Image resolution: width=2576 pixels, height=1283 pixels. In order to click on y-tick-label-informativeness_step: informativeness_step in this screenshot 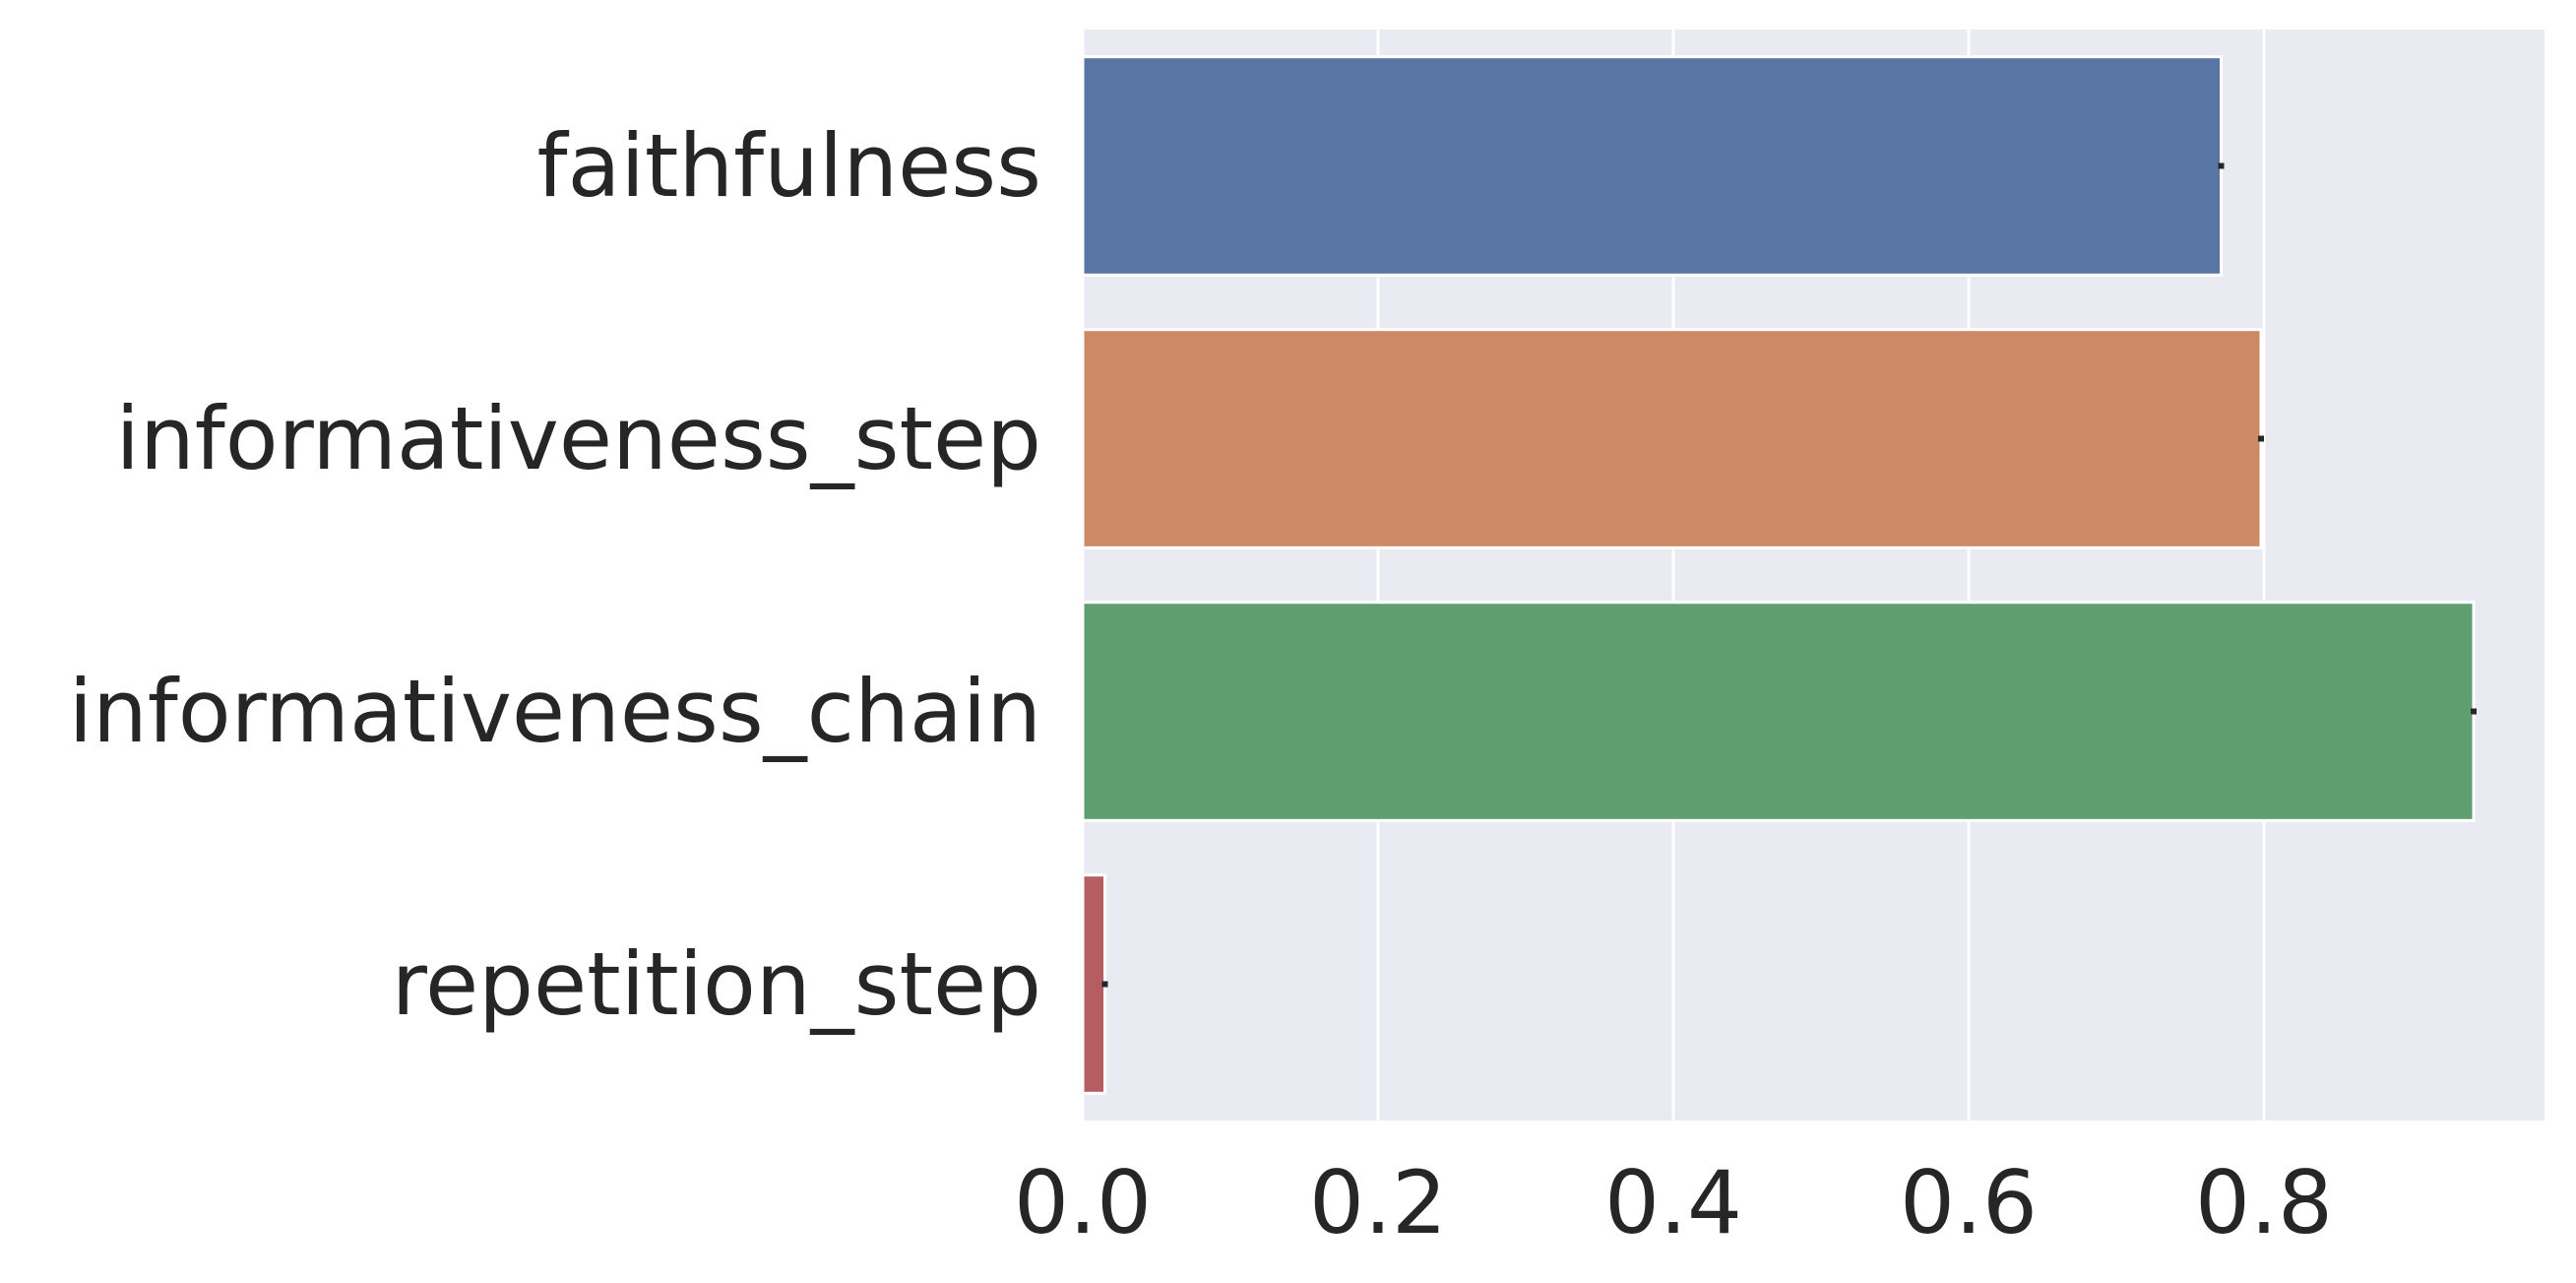, I will do `click(578, 439)`.